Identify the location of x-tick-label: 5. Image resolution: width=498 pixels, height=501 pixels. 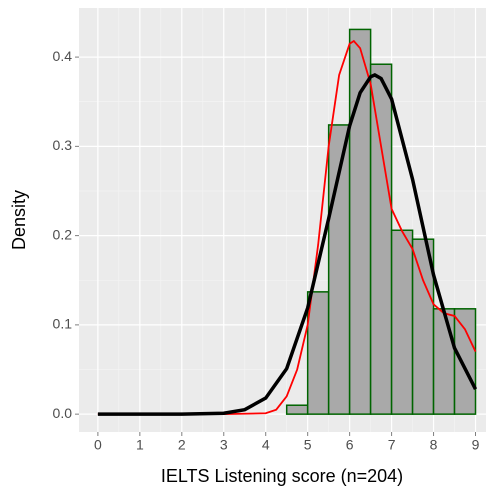
(308, 445).